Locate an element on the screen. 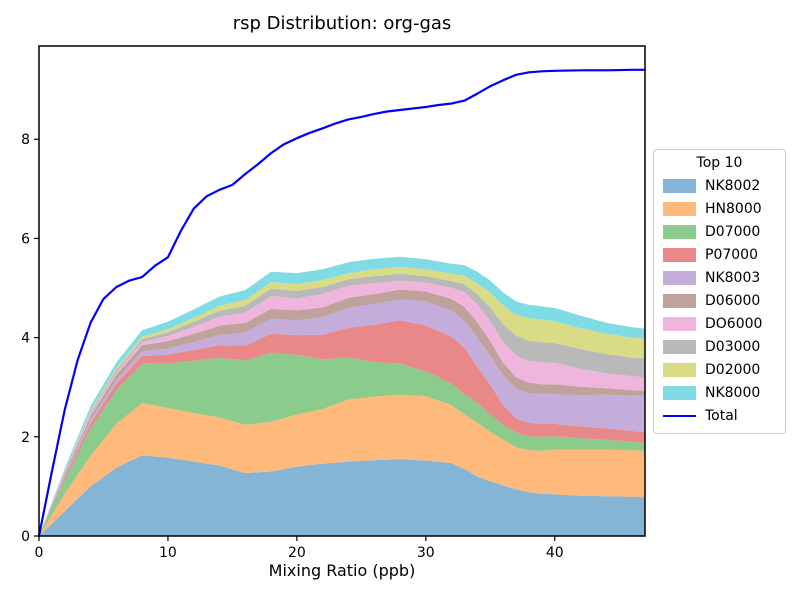 This screenshot has height=600, width=800. legend-item-label: DO6000 is located at coordinates (734, 323).